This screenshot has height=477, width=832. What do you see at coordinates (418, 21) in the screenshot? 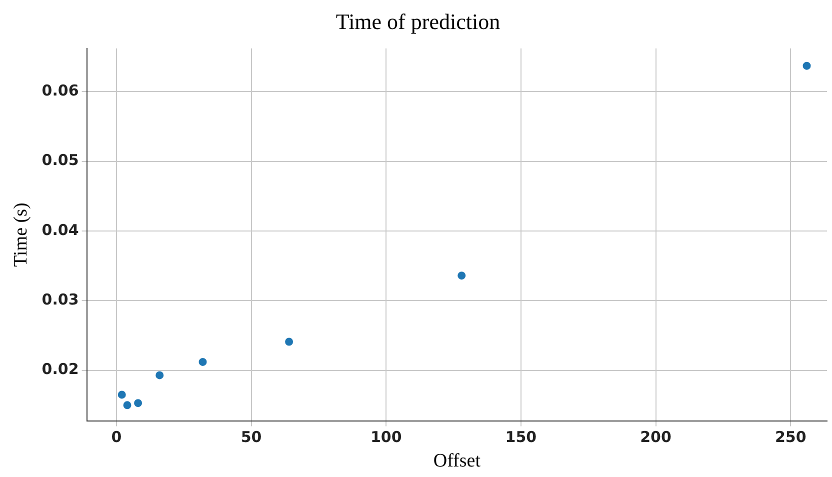
I see `chart-title: Time of prediction` at bounding box center [418, 21].